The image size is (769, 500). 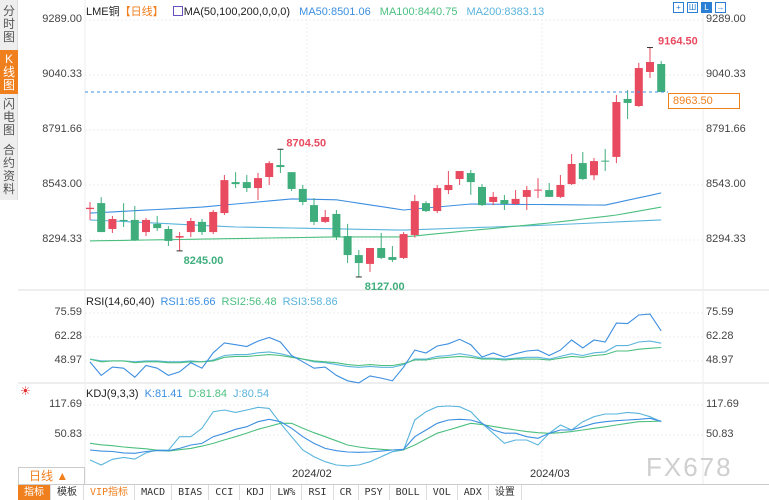 What do you see at coordinates (191, 492) in the screenshot?
I see `indicator-tab-4: BIAS` at bounding box center [191, 492].